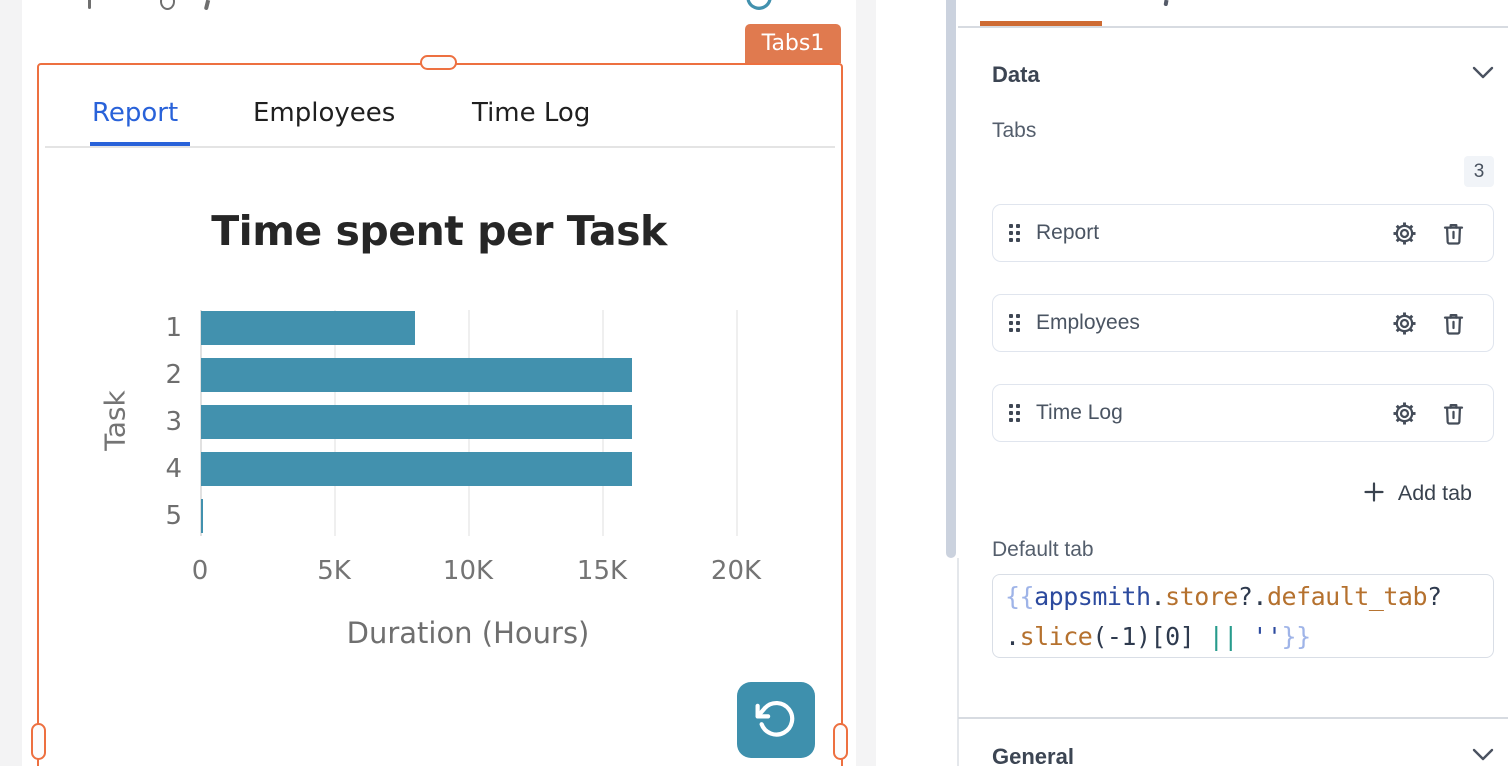 The image size is (1508, 766). I want to click on tab-card-label: Report, so click(1068, 232).